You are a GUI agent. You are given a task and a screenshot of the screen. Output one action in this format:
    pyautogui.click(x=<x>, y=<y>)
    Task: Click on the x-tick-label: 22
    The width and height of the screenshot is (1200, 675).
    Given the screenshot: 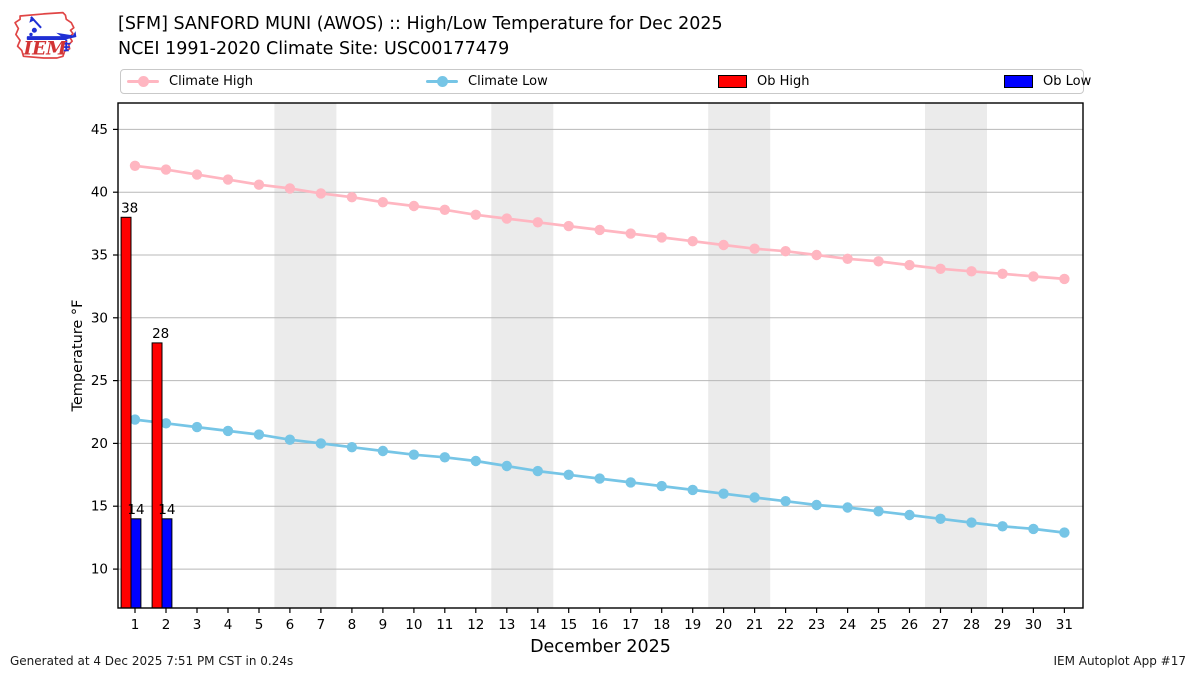 What is the action you would take?
    pyautogui.click(x=785, y=625)
    